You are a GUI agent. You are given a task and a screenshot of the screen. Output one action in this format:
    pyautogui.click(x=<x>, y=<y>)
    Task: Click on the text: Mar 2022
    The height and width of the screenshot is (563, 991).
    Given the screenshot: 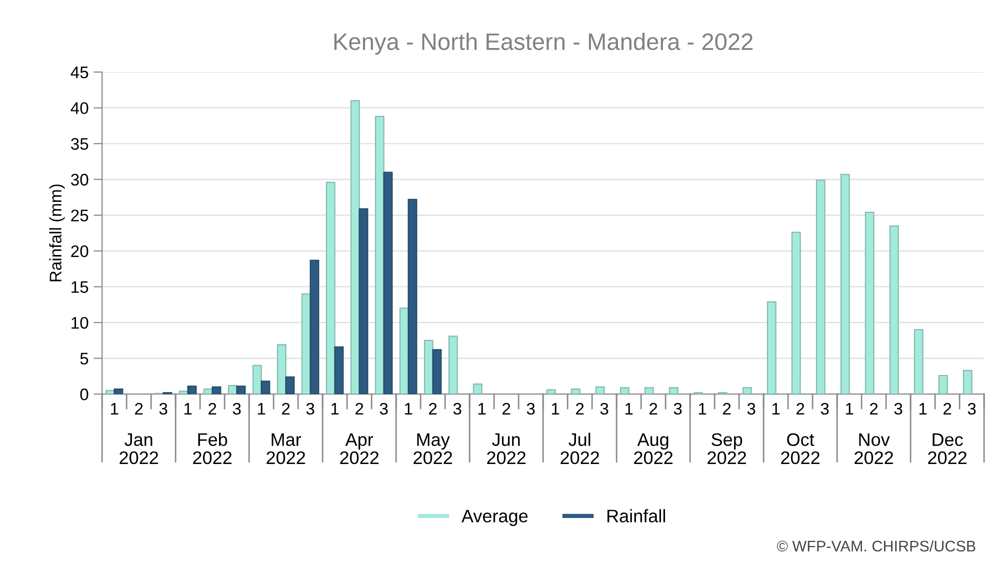 What is the action you would take?
    pyautogui.click(x=285, y=448)
    